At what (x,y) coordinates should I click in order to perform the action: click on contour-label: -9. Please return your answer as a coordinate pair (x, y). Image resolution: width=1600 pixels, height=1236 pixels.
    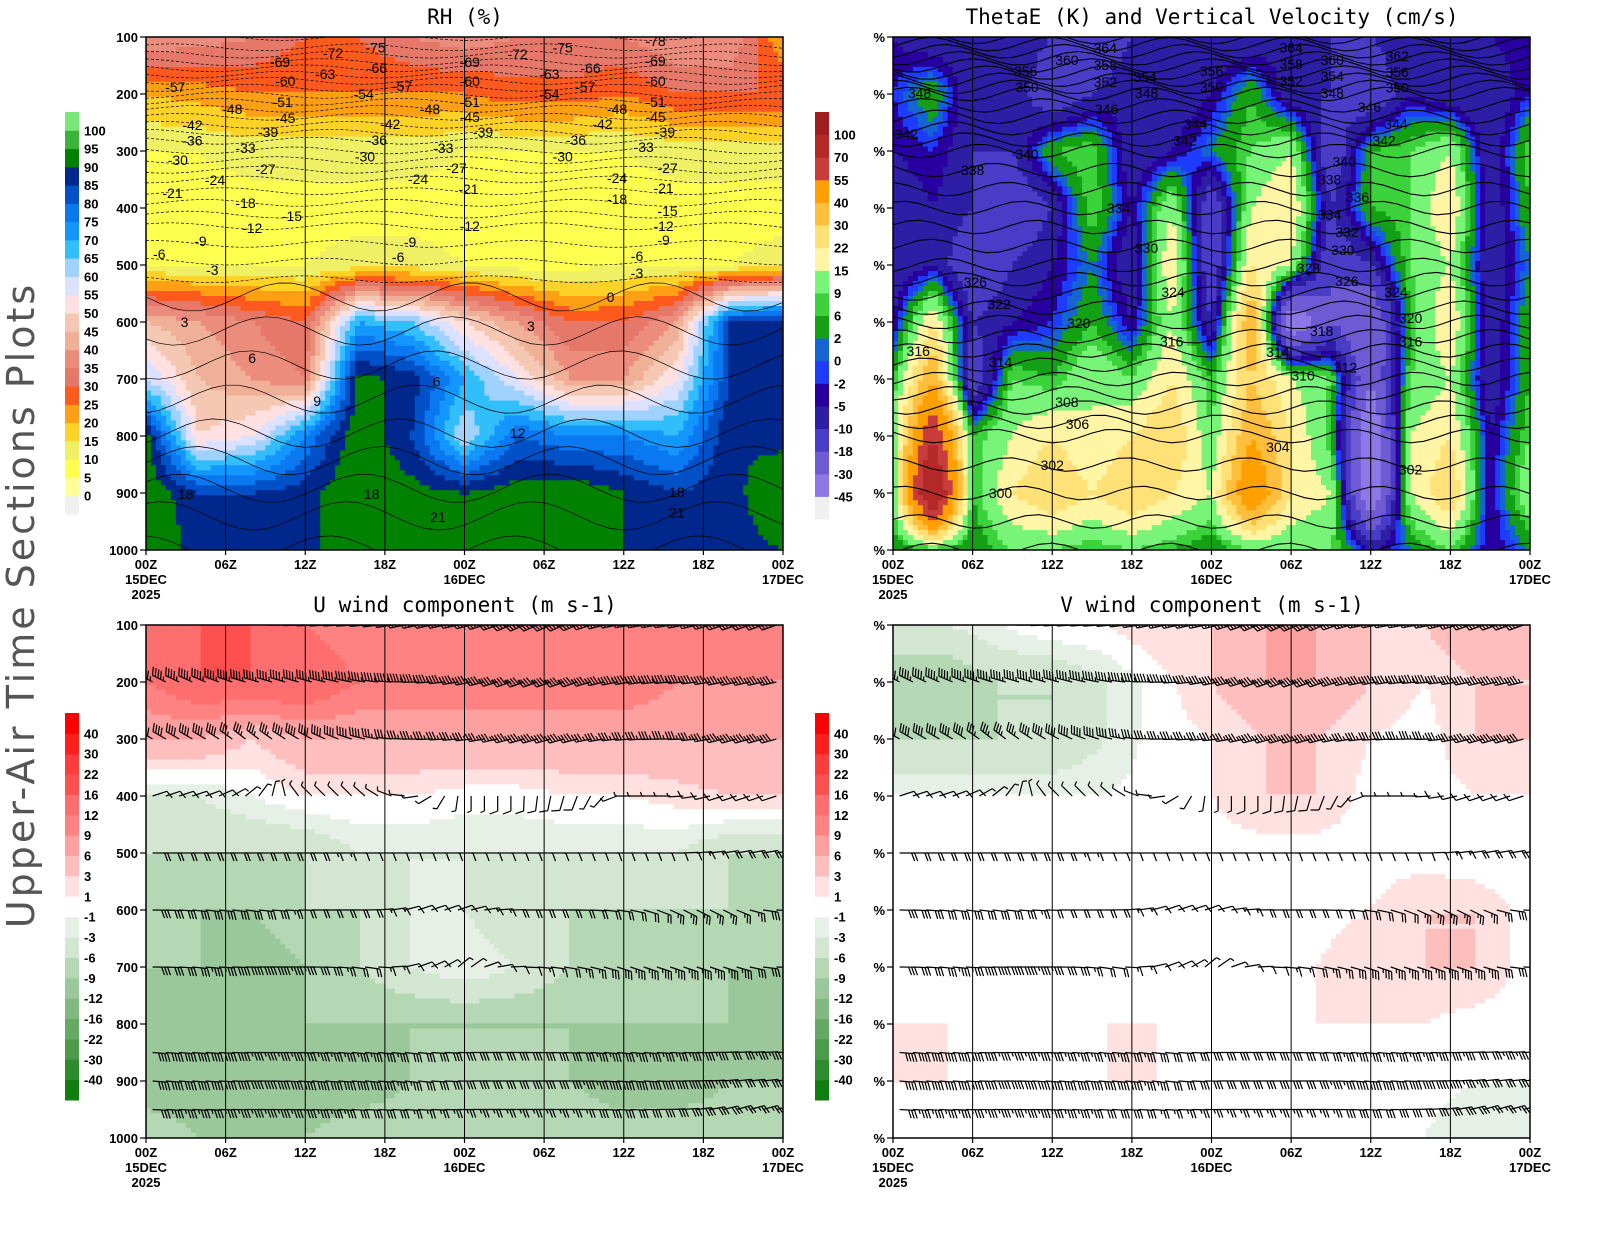
    Looking at the image, I should click on (410, 242).